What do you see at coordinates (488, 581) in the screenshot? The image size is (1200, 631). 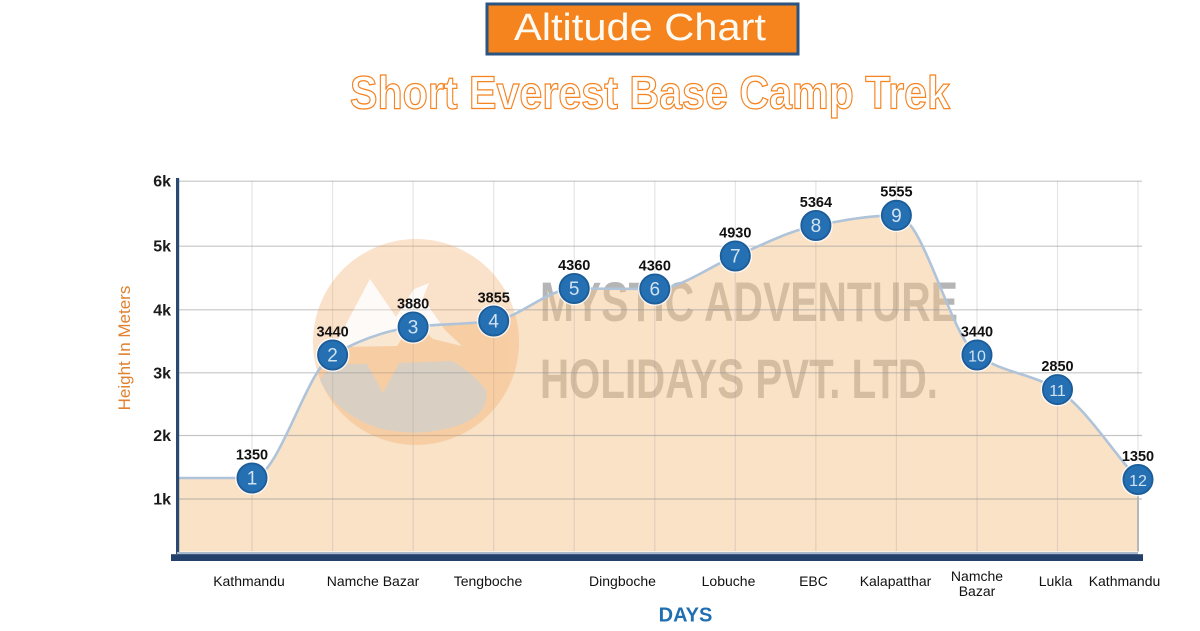 I see `svg-text: Tengboche` at bounding box center [488, 581].